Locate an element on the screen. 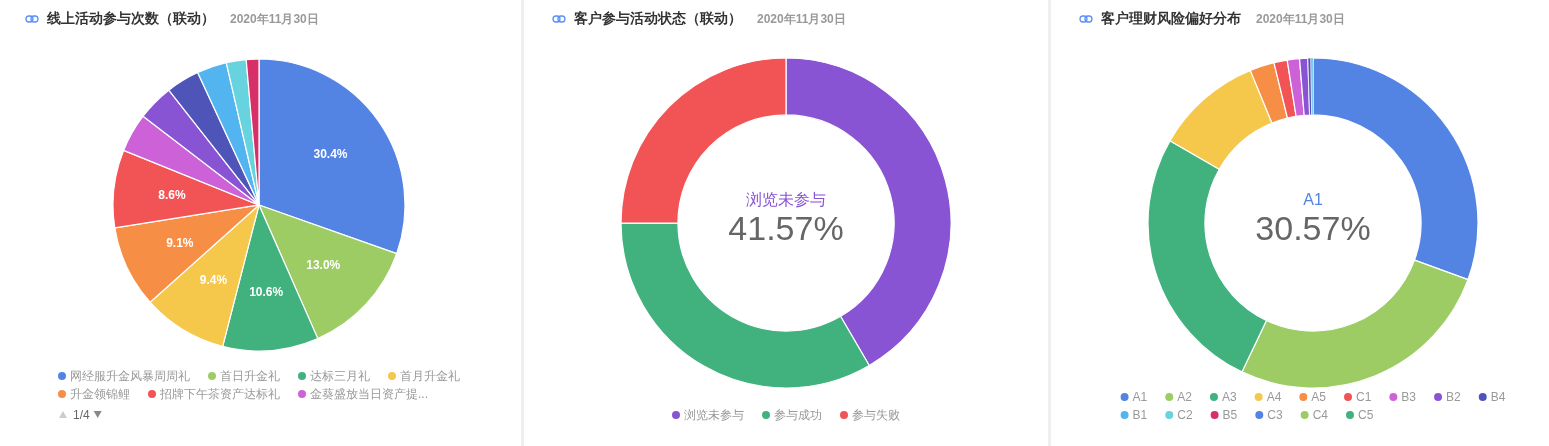 Image resolution: width=1549 pixels, height=446 pixels. legend-label: C2 is located at coordinates (1185, 415).